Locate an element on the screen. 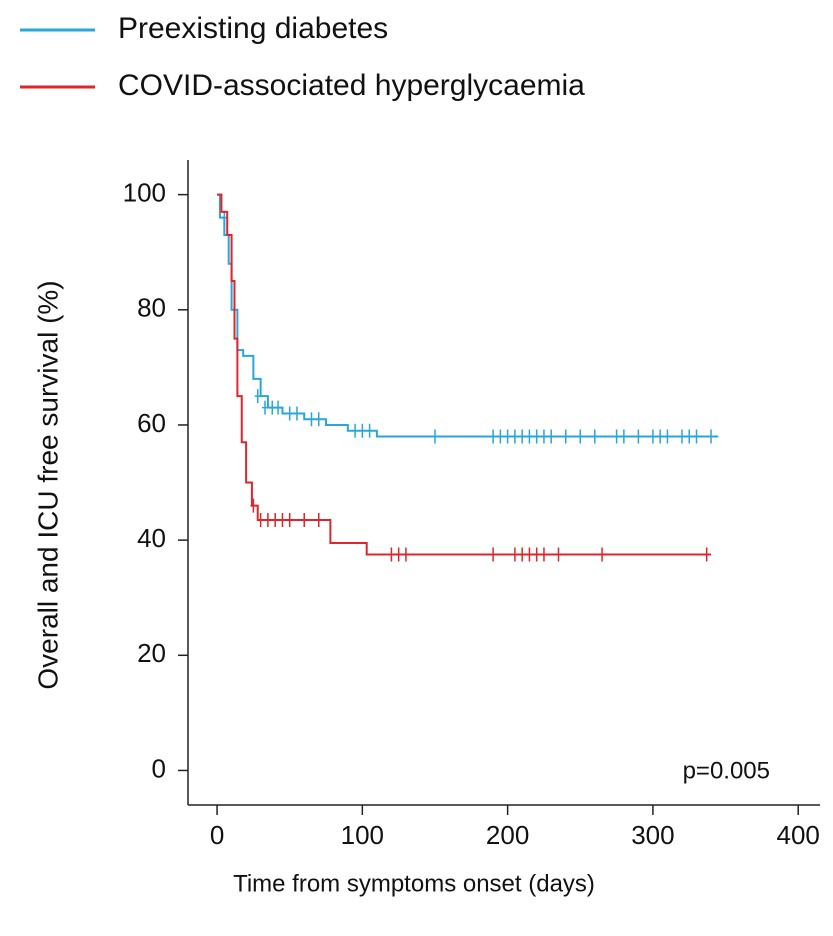 This screenshot has height=936, width=833. x-tick-label: 400 is located at coordinates (798, 835).